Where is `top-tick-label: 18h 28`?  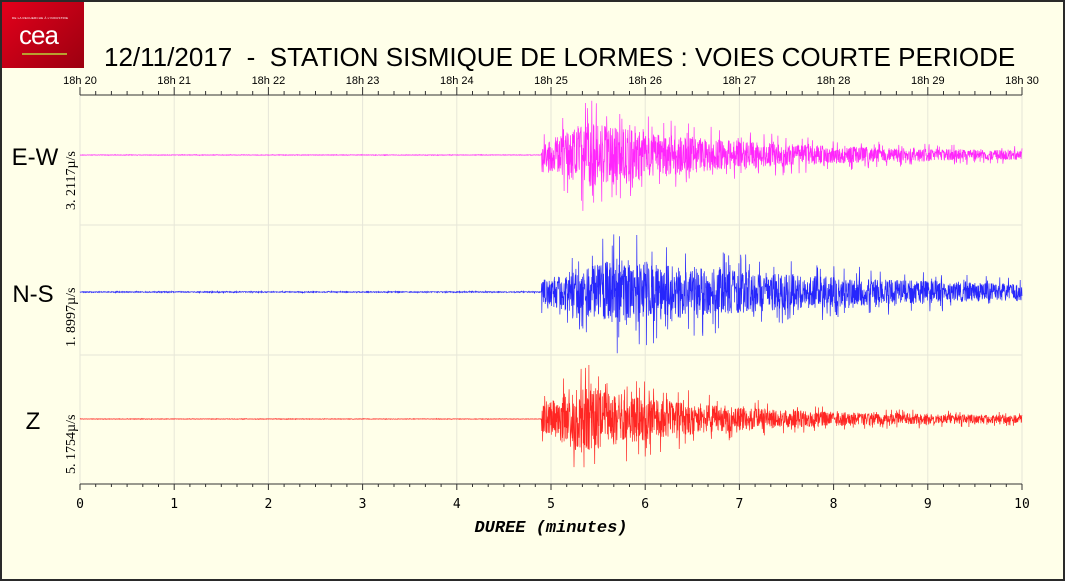 top-tick-label: 18h 28 is located at coordinates (834, 81).